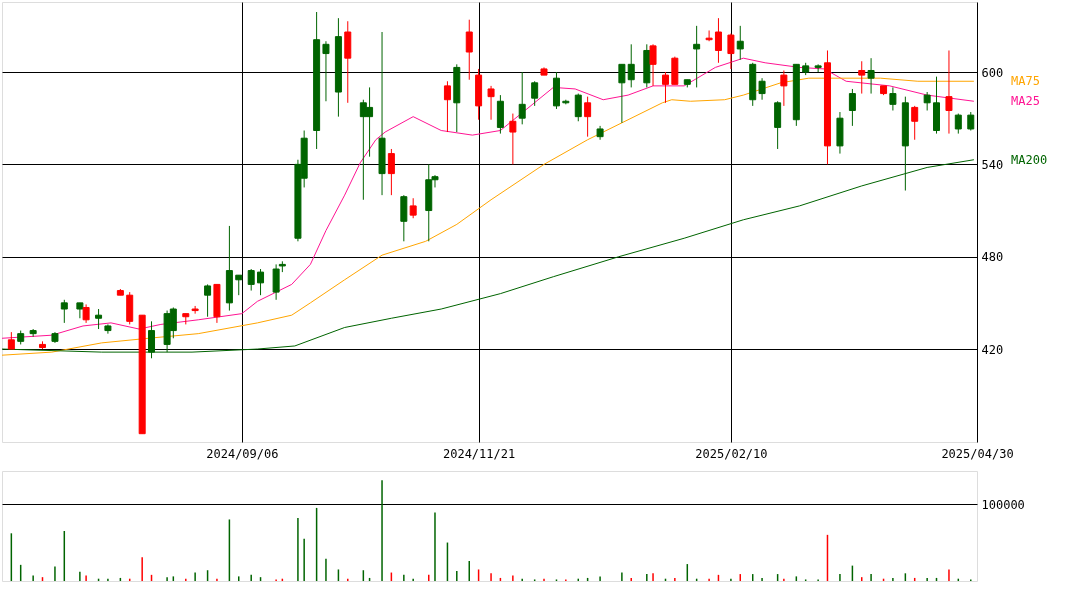 The image size is (1065, 600). What do you see at coordinates (731, 453) in the screenshot?
I see `x-tick-label: 2025/02/10` at bounding box center [731, 453].